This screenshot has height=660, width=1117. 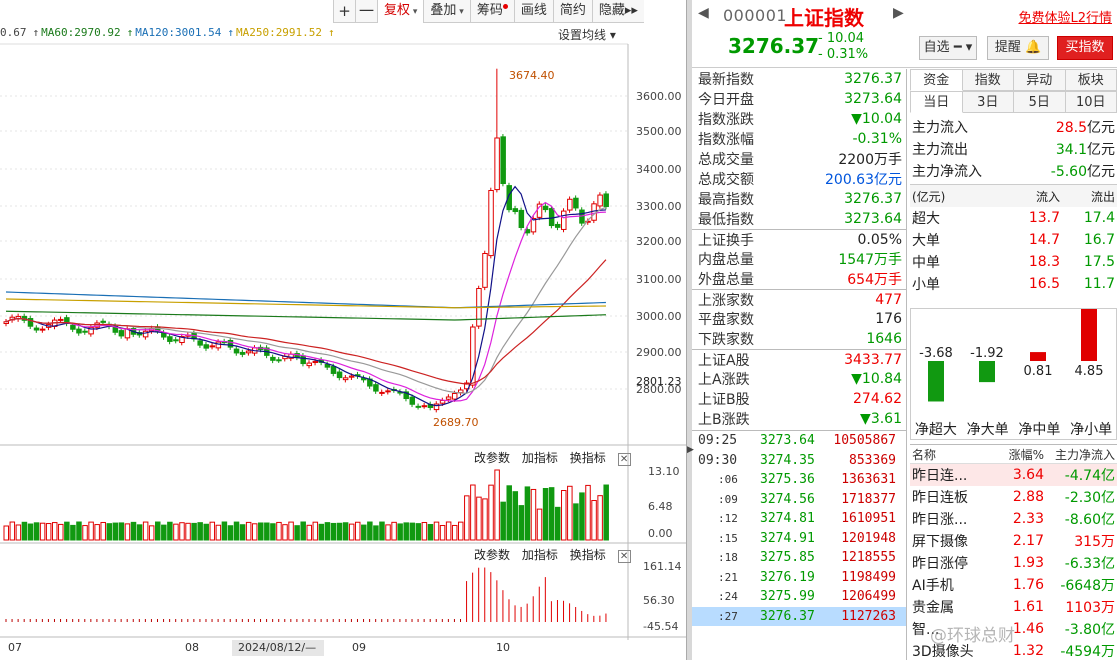 What do you see at coordinates (726, 280) in the screenshot?
I see `quote-label: 外盘总量` at bounding box center [726, 280].